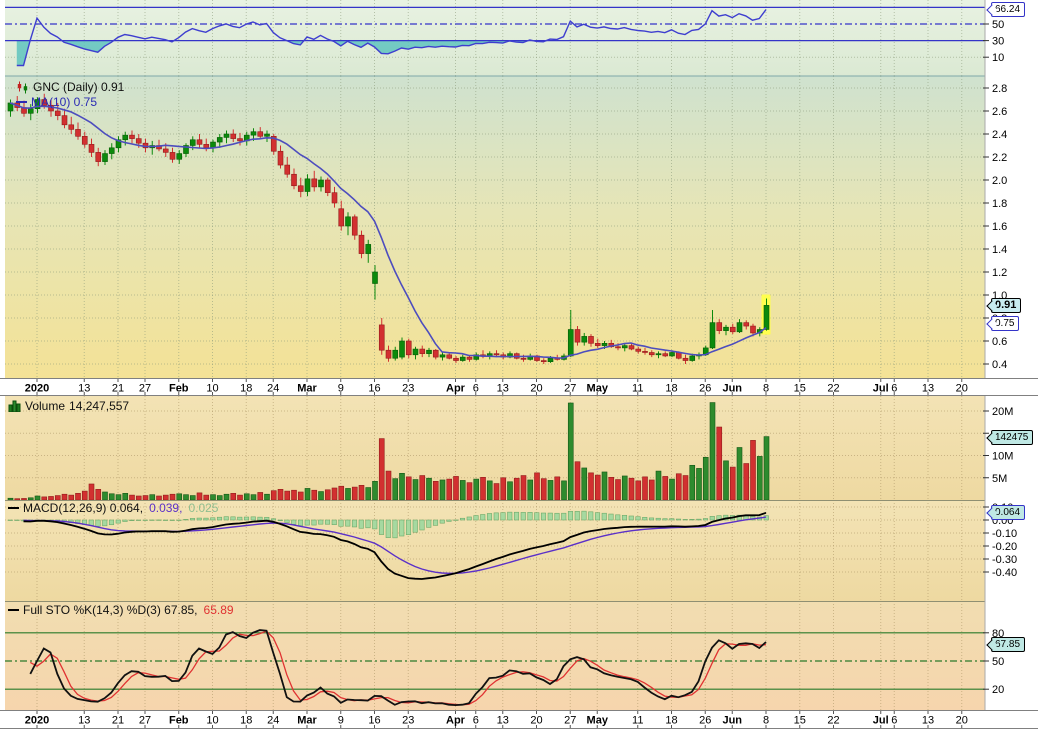 The image size is (1038, 730). Describe the element at coordinates (83, 508) in the screenshot. I see `macd-label: MACD(12,26,9) 0.064,` at that location.